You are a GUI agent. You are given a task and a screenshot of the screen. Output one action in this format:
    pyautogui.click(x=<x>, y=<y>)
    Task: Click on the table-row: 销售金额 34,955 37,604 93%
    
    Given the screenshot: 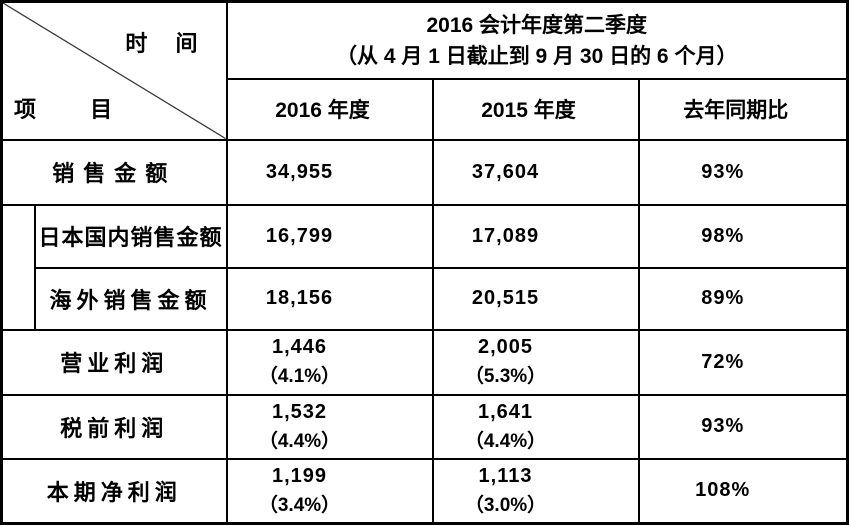 What is the action you would take?
    pyautogui.click(x=424, y=172)
    